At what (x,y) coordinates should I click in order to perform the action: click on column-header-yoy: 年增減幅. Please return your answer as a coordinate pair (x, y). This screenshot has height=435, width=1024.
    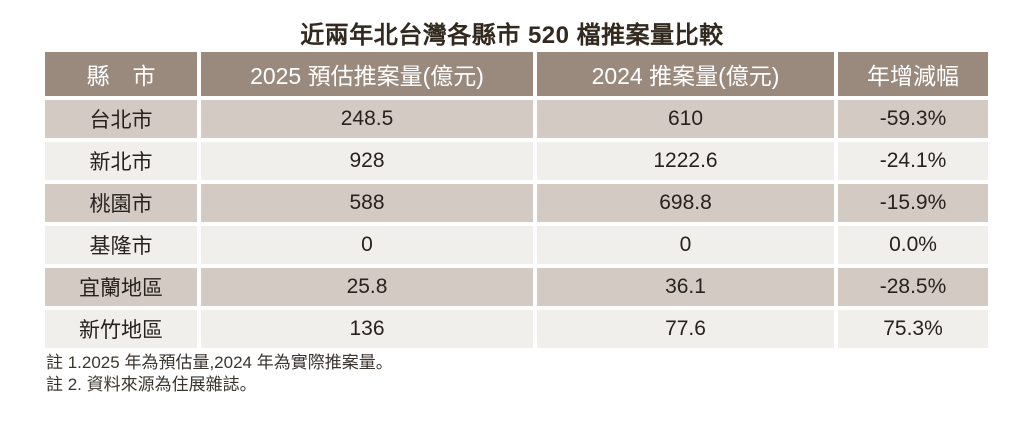
    Looking at the image, I should click on (913, 74).